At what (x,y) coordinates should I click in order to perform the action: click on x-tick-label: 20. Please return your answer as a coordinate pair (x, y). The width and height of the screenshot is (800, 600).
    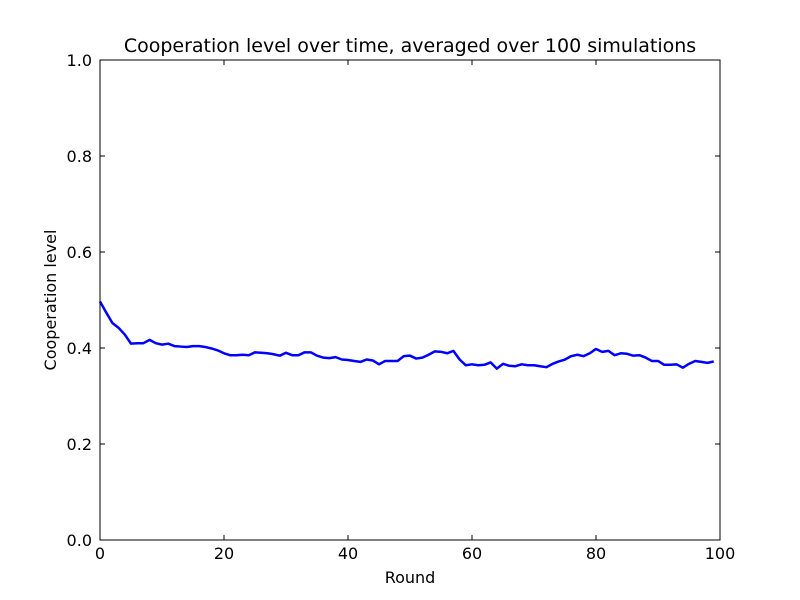
    Looking at the image, I should click on (224, 553).